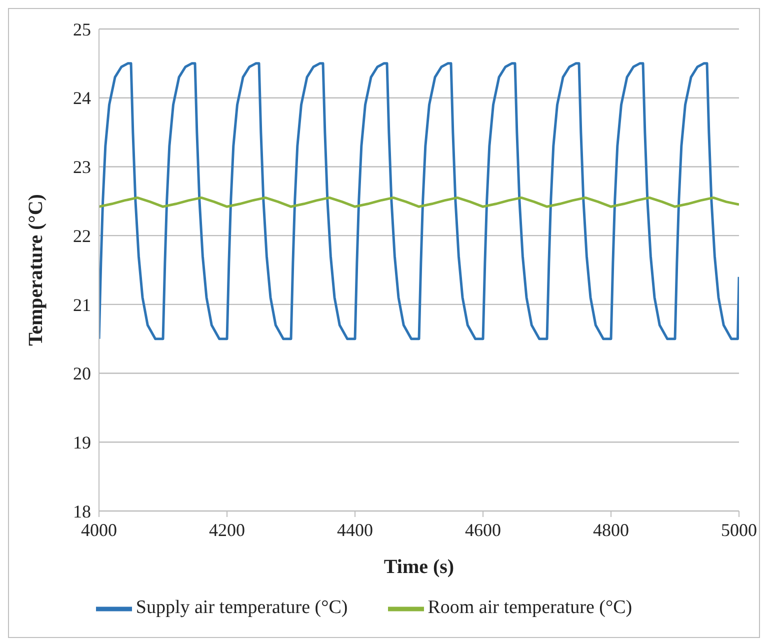 This screenshot has width=767, height=644. Describe the element at coordinates (82, 98) in the screenshot. I see `y-tick-label: 24` at that location.